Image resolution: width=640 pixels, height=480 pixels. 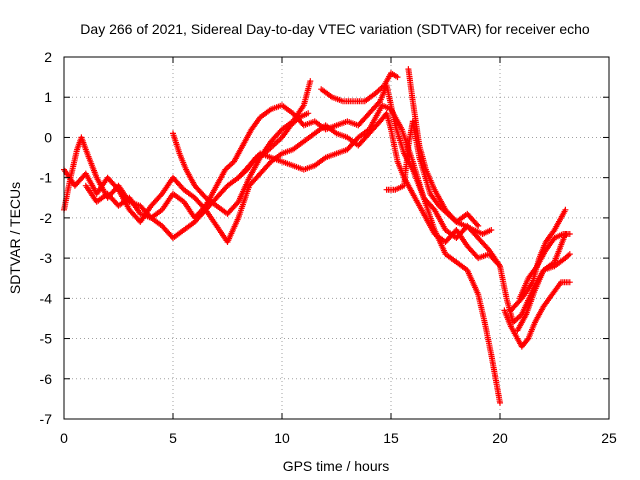 What do you see at coordinates (48, 57) in the screenshot?
I see `y-tick-label: 2` at bounding box center [48, 57].